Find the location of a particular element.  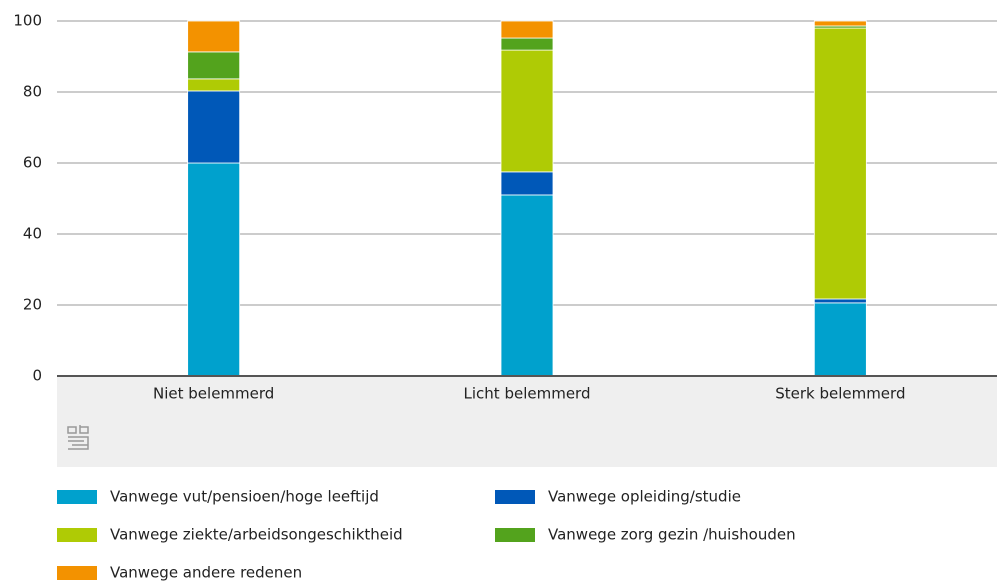

y-tick-label: 40 is located at coordinates (32, 234).